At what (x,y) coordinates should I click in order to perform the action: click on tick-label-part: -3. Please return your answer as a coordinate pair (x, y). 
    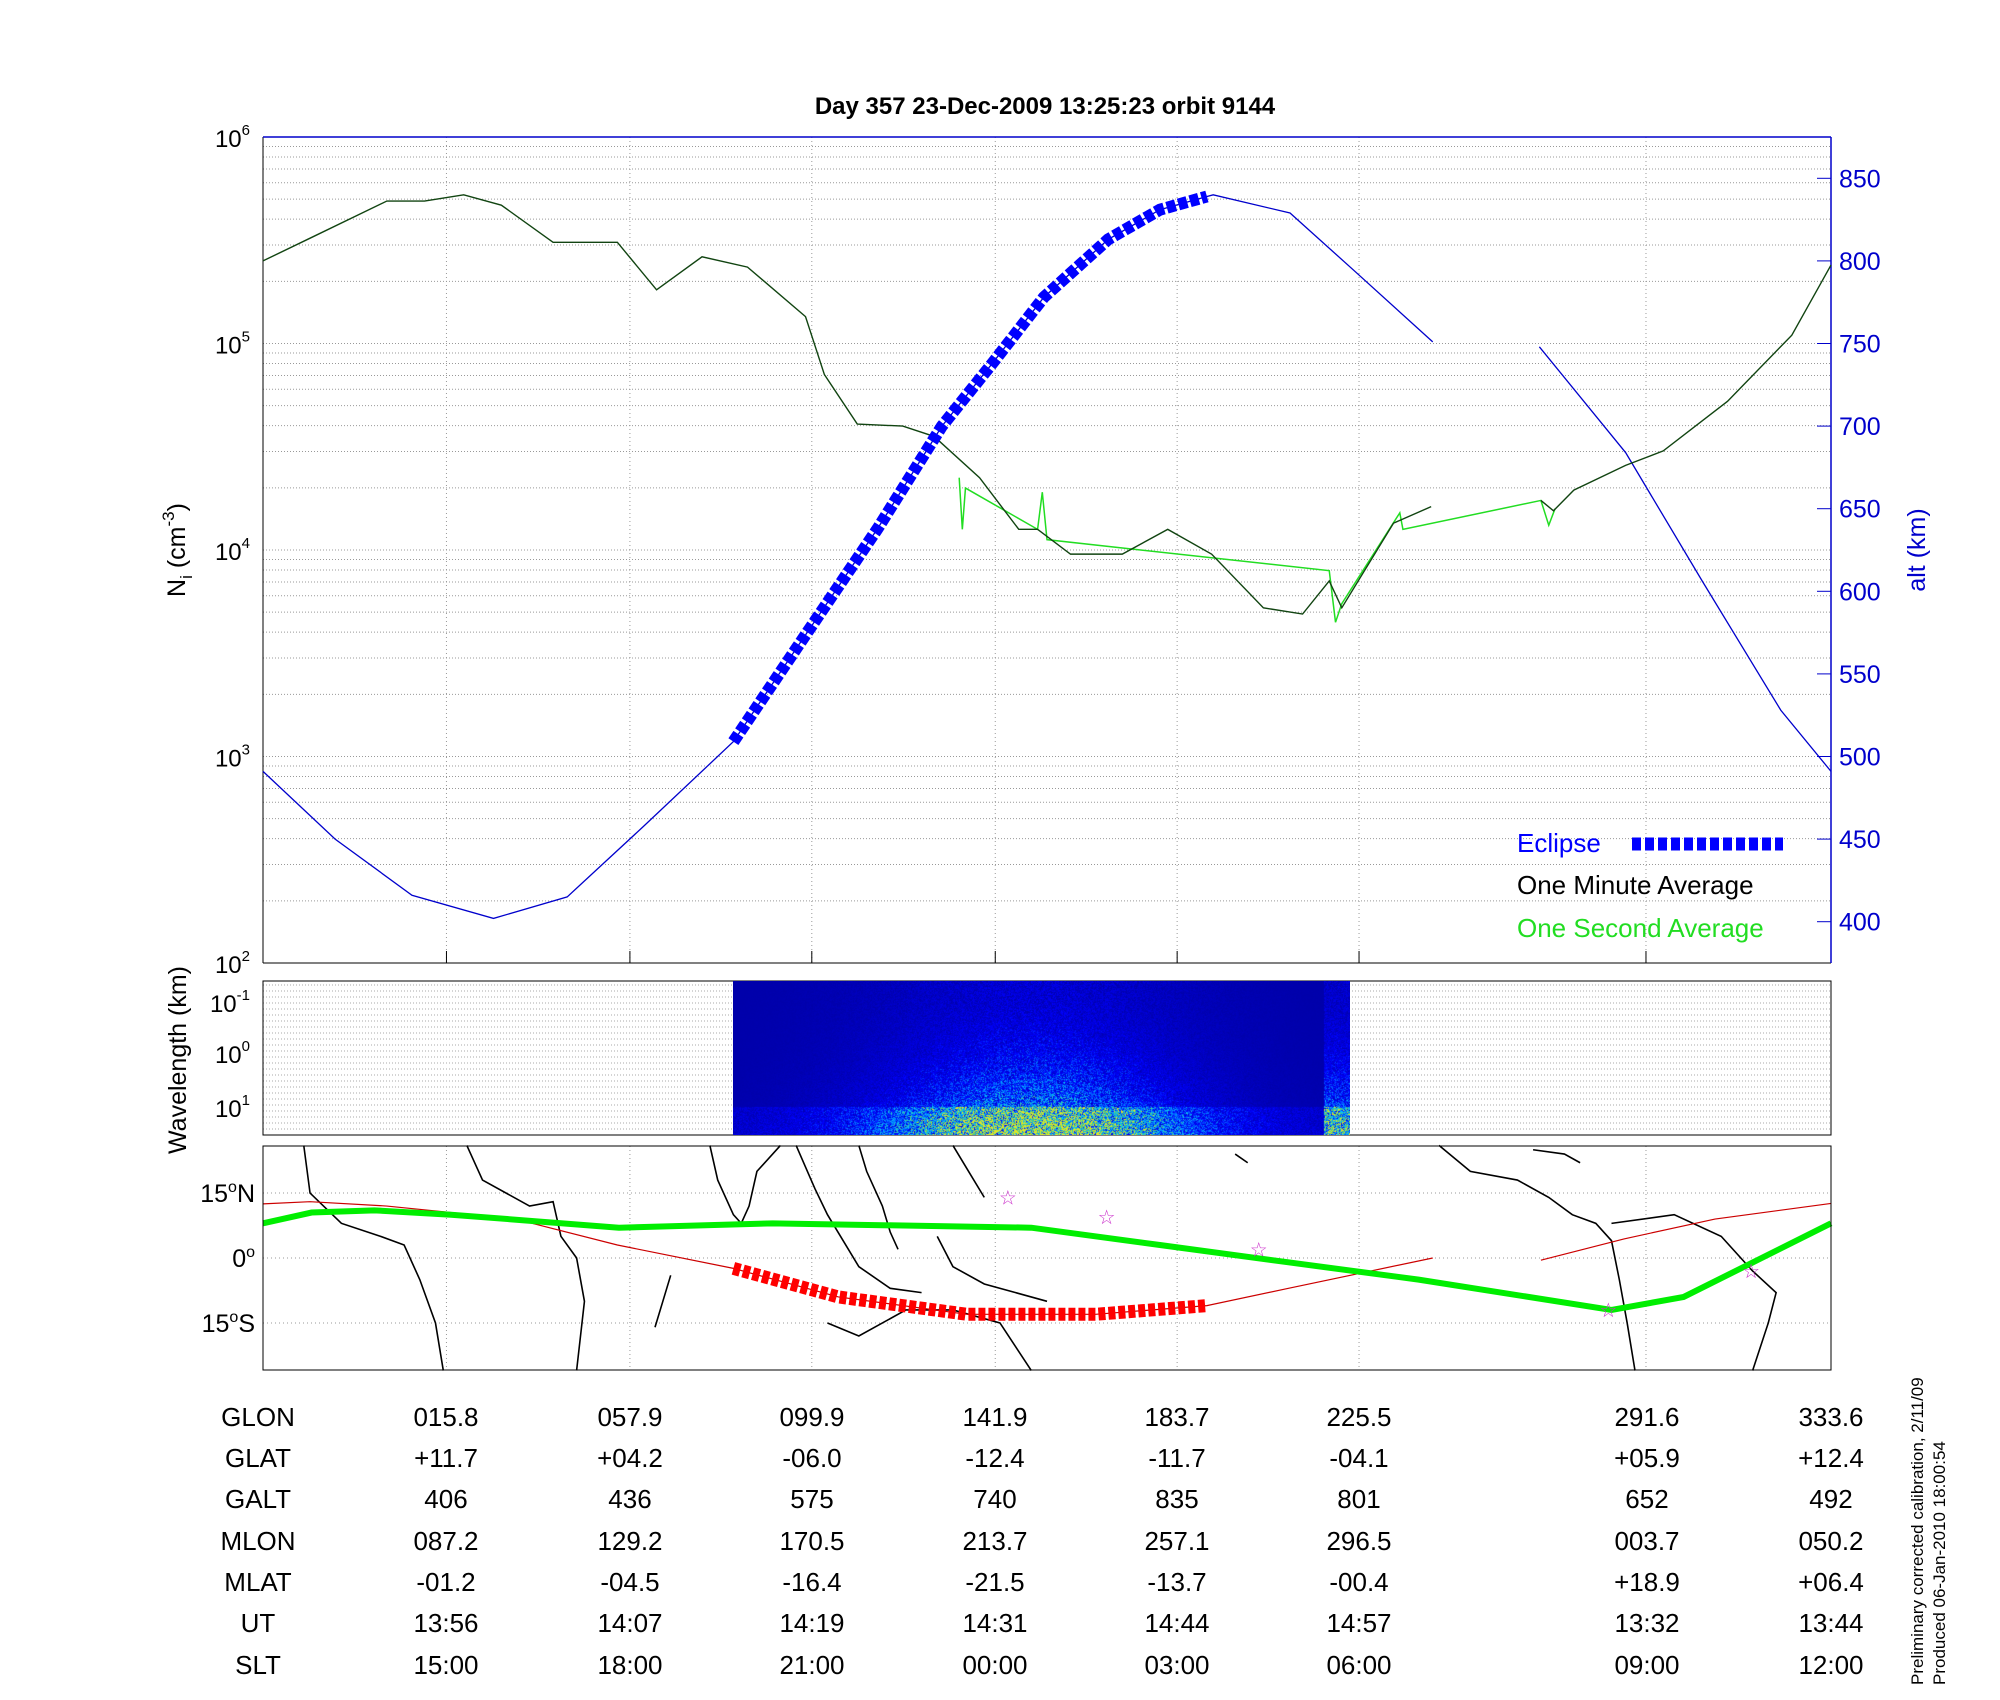
    Looking at the image, I should click on (168, 518).